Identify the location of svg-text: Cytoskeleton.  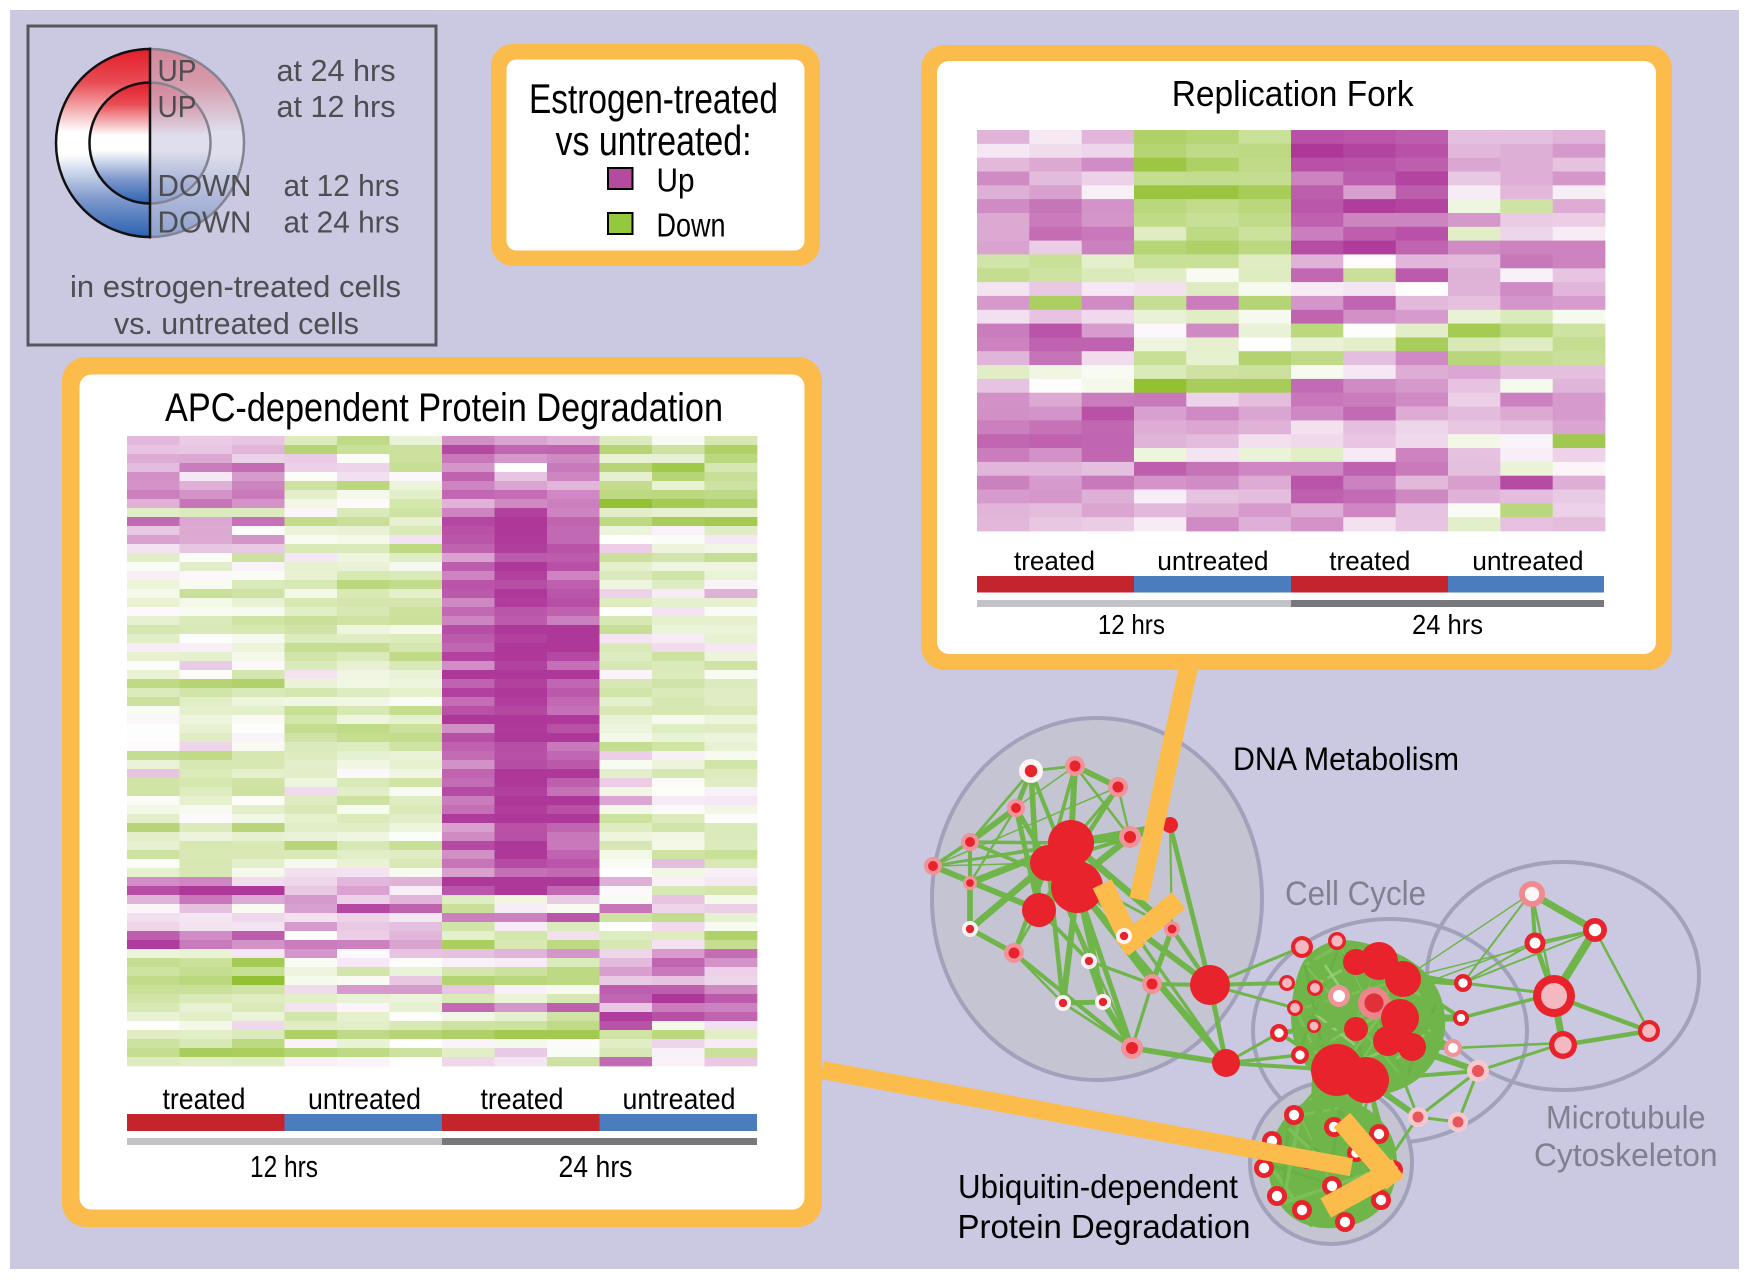
(1626, 1155).